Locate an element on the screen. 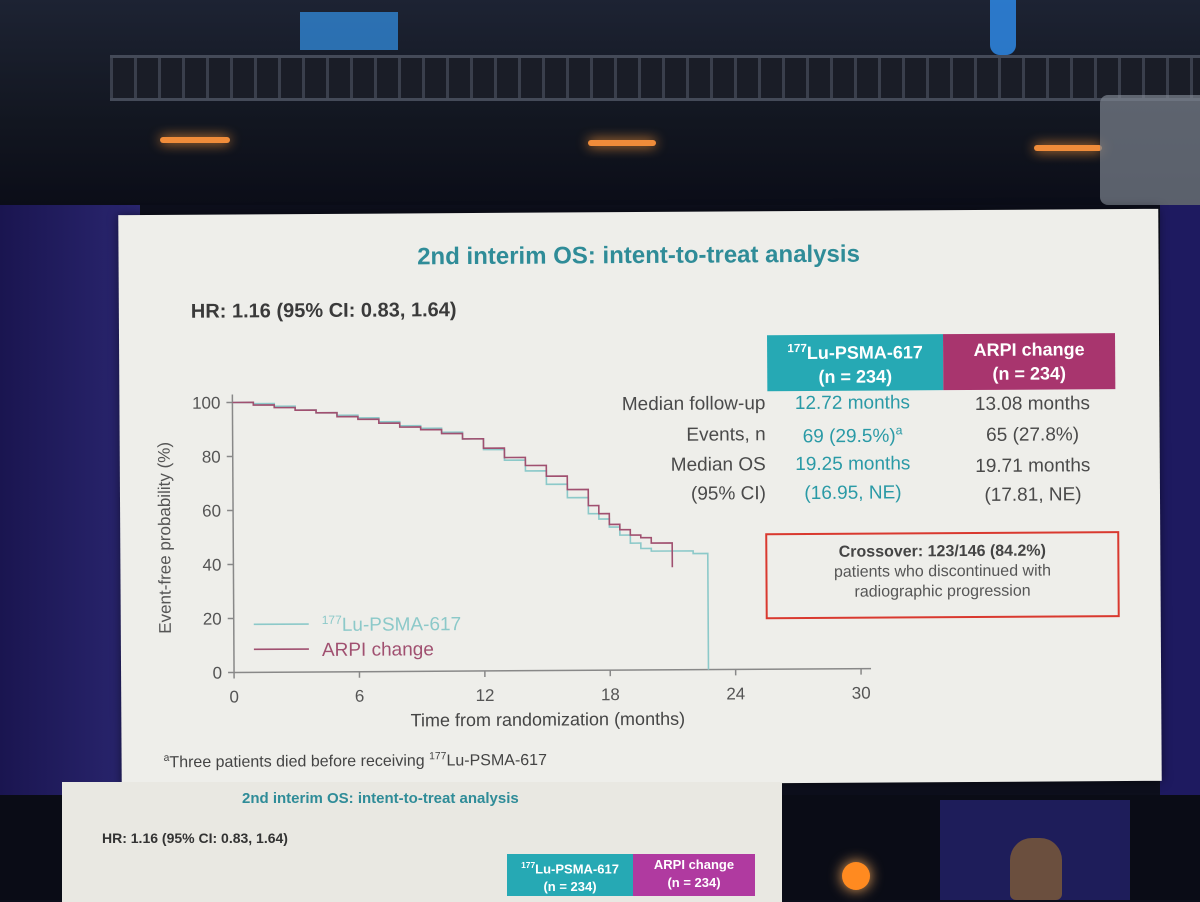 Image resolution: width=1200 pixels, height=902 pixels. x-tick-label: 18 is located at coordinates (610, 694).